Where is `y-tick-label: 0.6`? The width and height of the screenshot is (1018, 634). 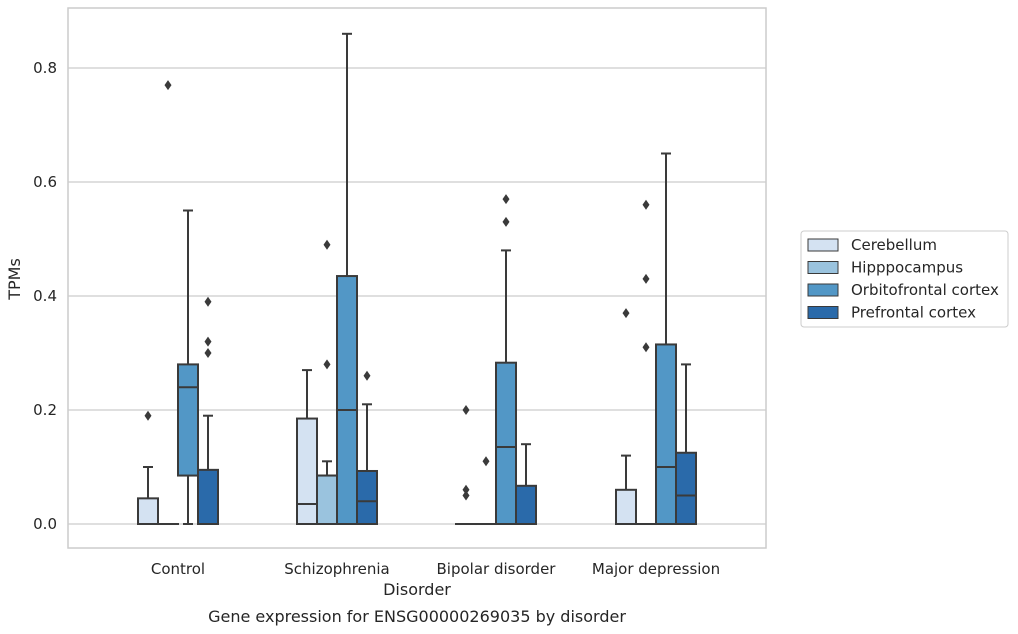 y-tick-label: 0.6 is located at coordinates (45, 182).